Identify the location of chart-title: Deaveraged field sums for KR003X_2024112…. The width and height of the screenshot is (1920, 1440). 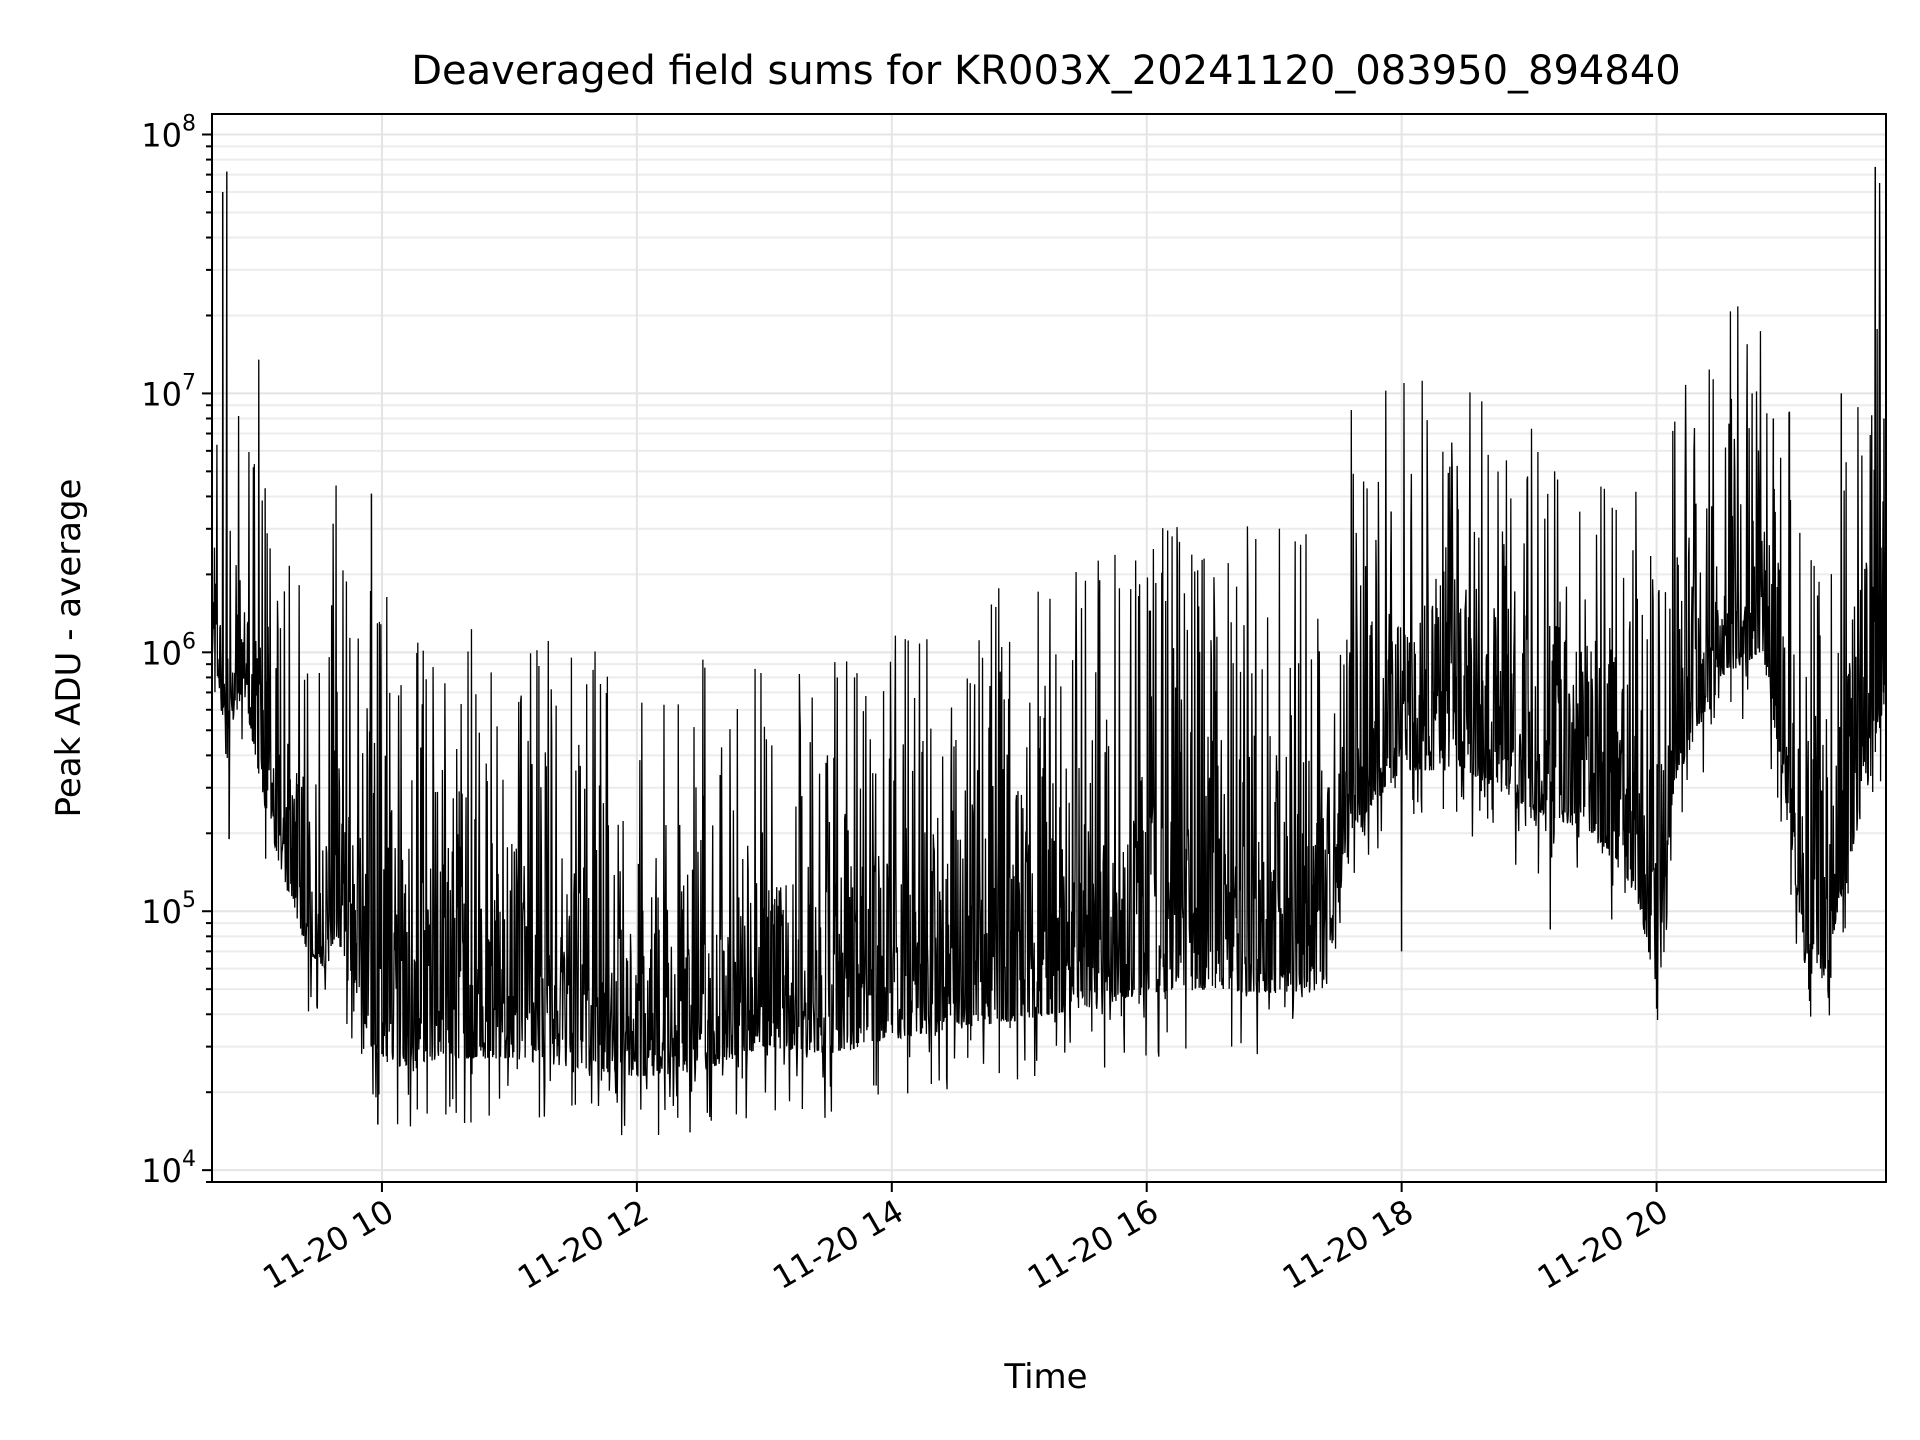
(1045, 71).